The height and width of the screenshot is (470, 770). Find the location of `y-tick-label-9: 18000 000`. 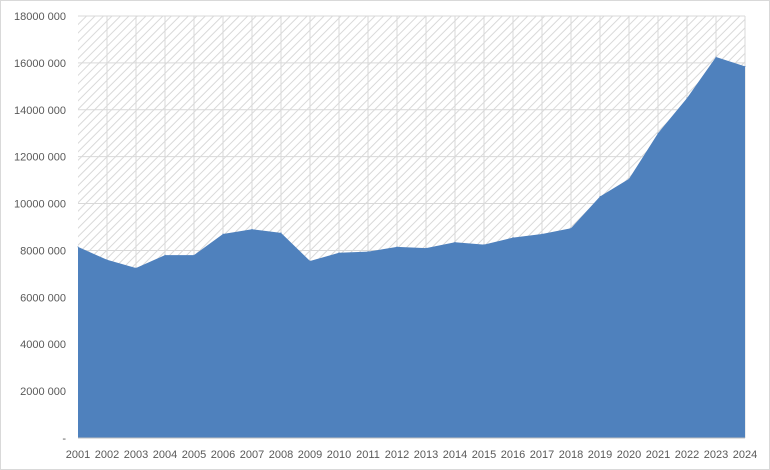

y-tick-label-9: 18000 000 is located at coordinates (40, 17).